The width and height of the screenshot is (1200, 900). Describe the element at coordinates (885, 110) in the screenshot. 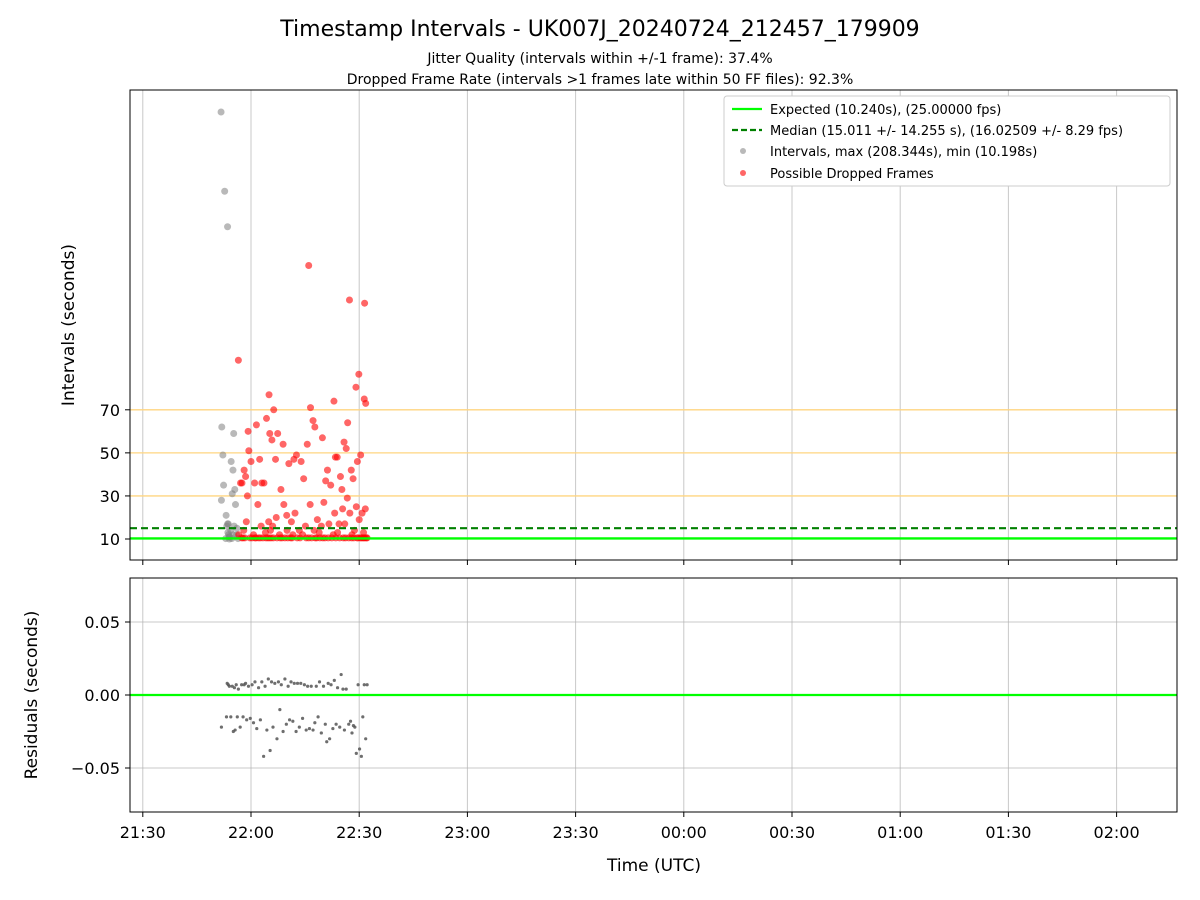

I see `legend-expected-label: Expected (10.240s), (25.00000 fps)` at that location.